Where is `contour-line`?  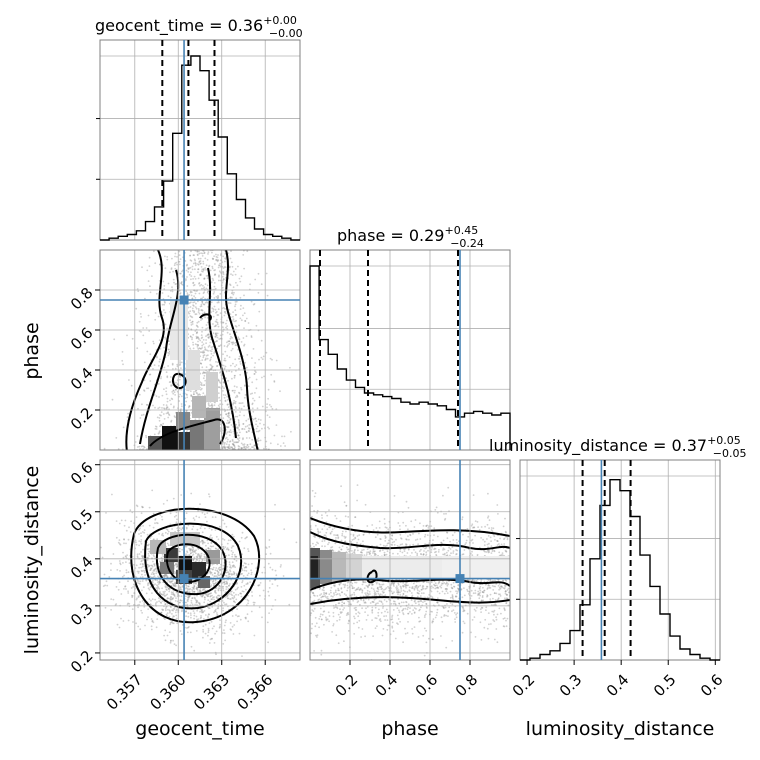
contour-line is located at coordinates (195, 565).